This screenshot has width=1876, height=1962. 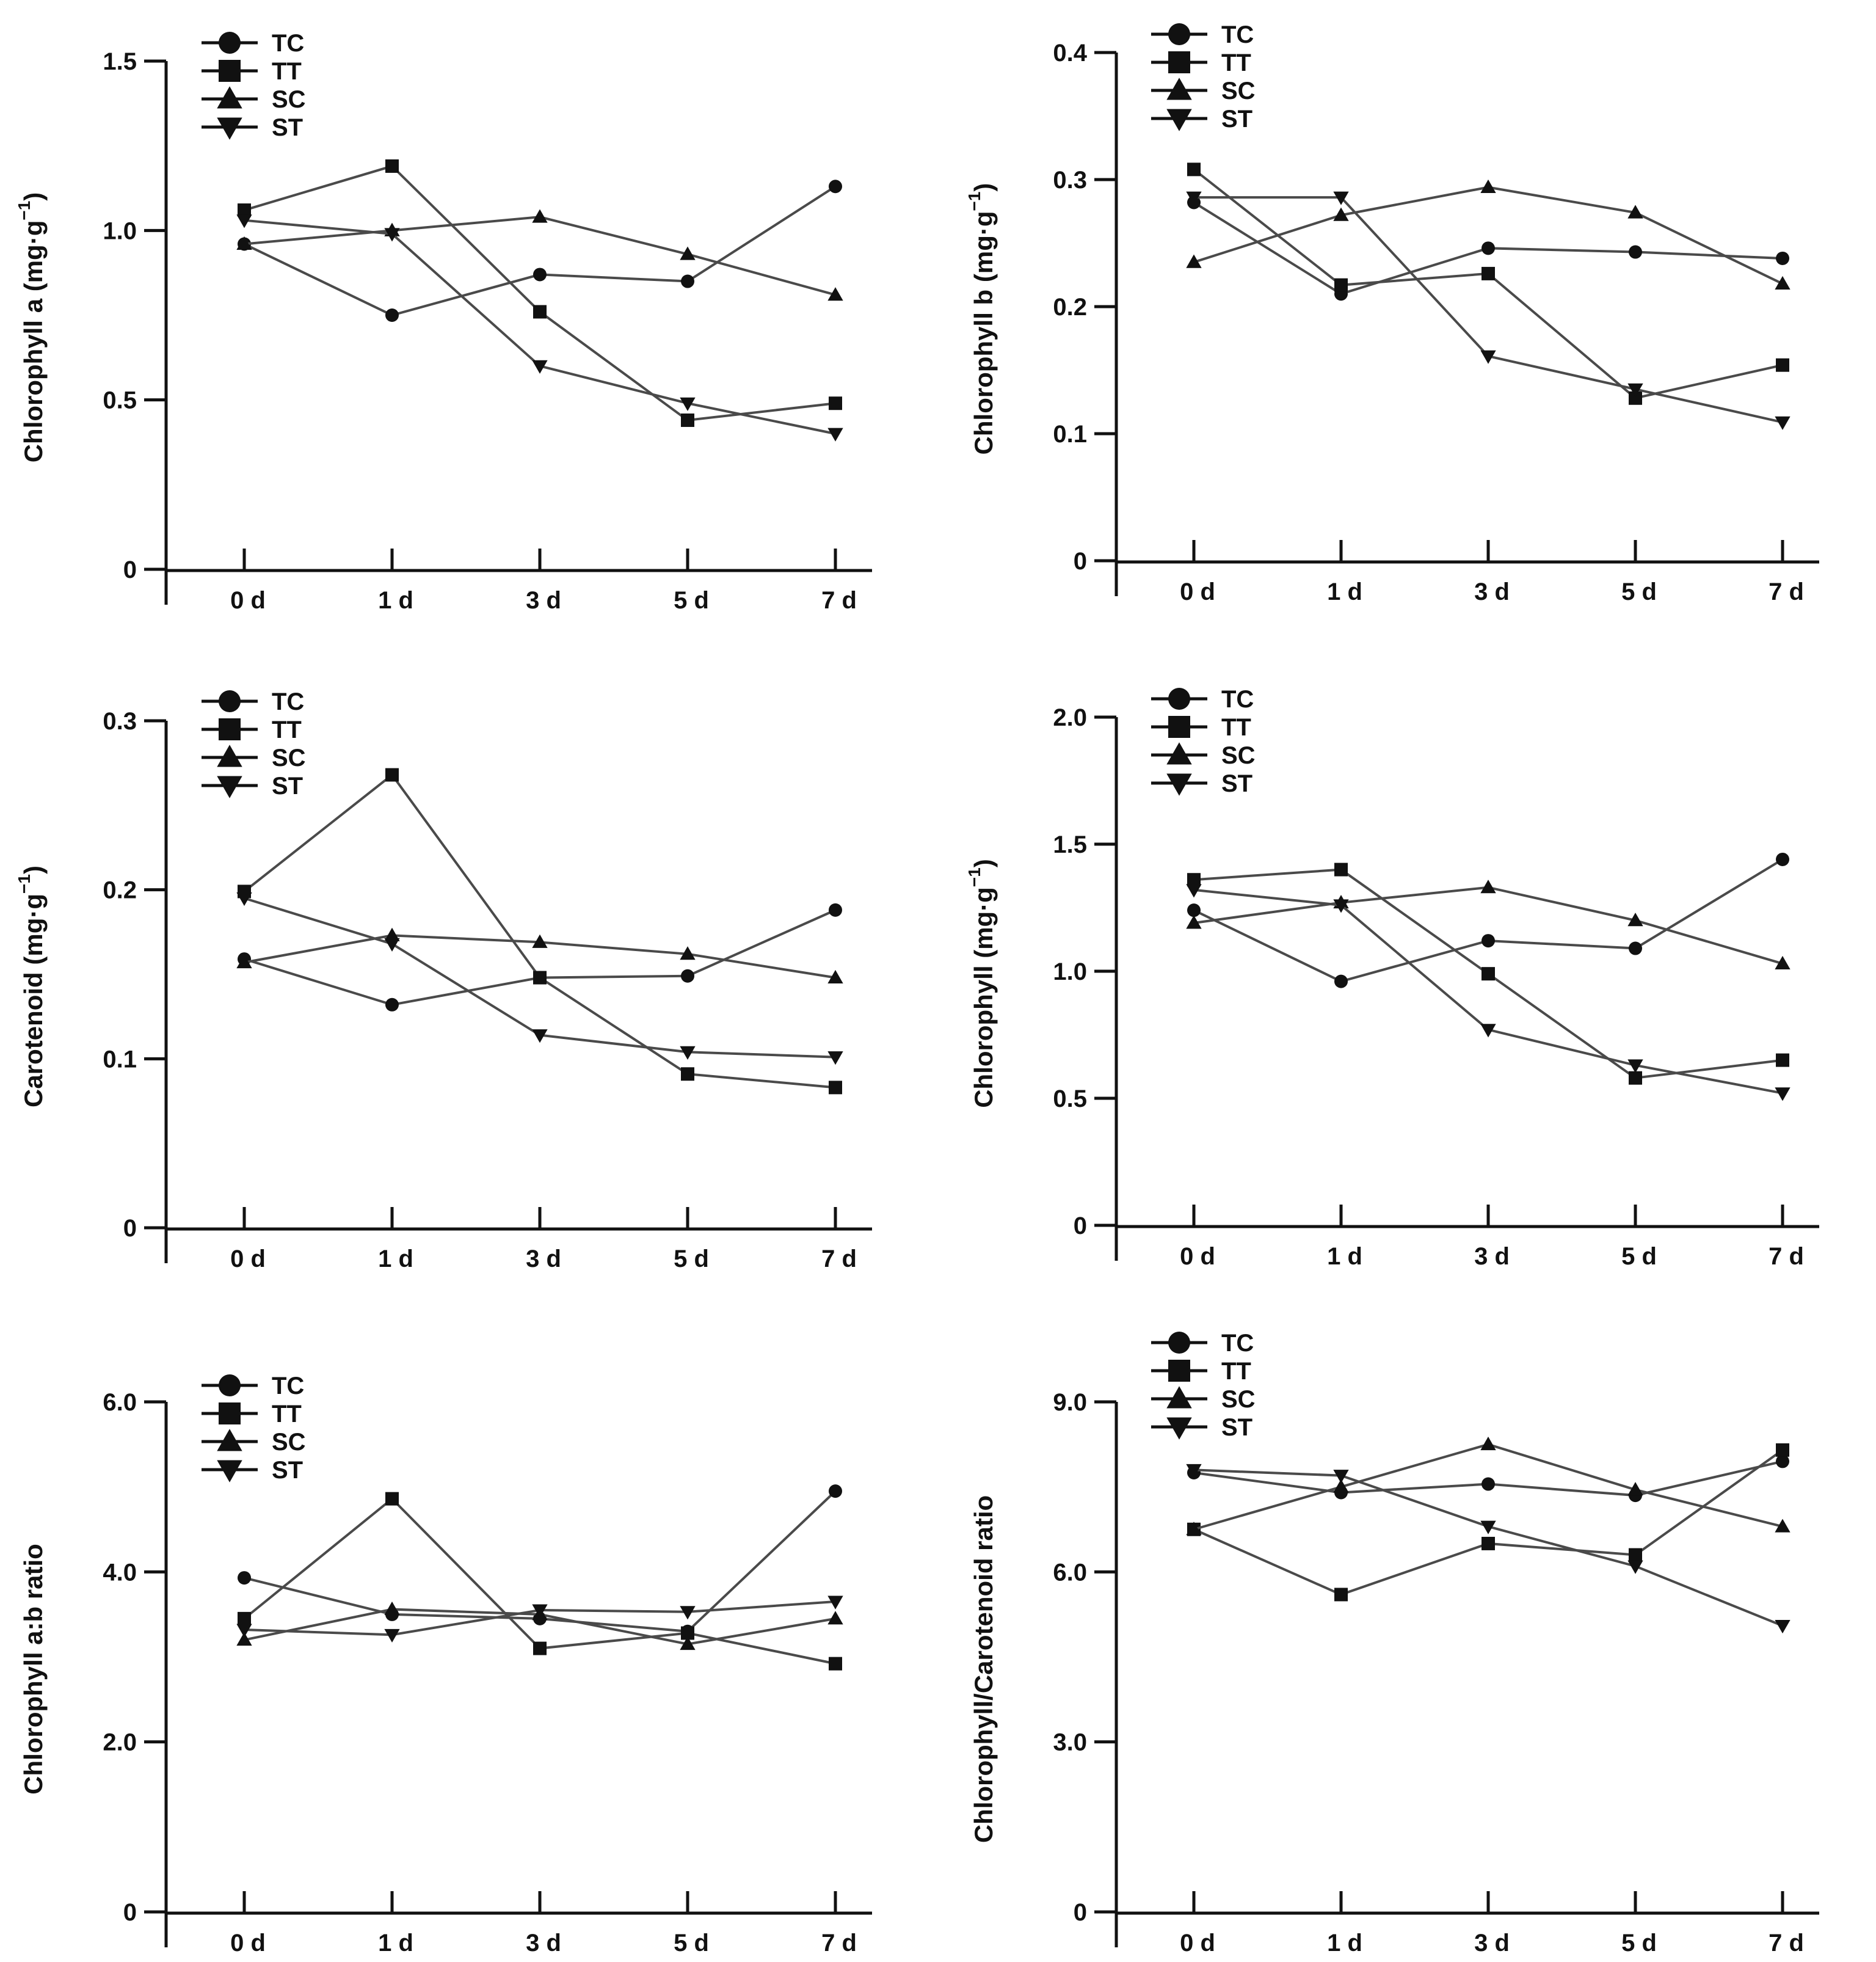 I want to click on y-tick-label: 3.0, so click(x=1070, y=1742).